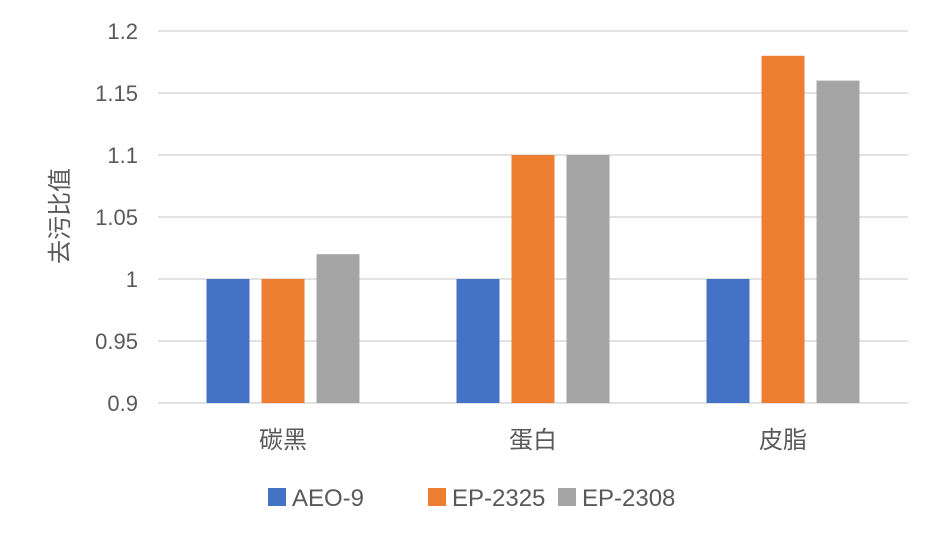  I want to click on legend-label: EP-2325, so click(498, 498).